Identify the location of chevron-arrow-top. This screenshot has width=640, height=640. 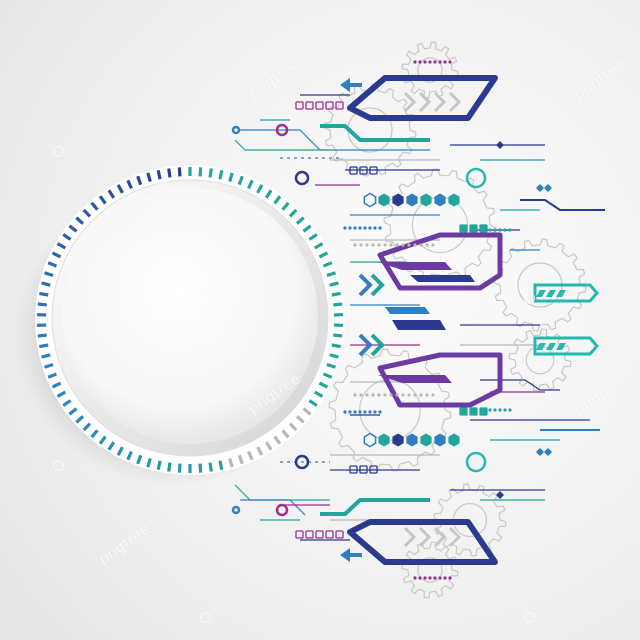
(409, 108).